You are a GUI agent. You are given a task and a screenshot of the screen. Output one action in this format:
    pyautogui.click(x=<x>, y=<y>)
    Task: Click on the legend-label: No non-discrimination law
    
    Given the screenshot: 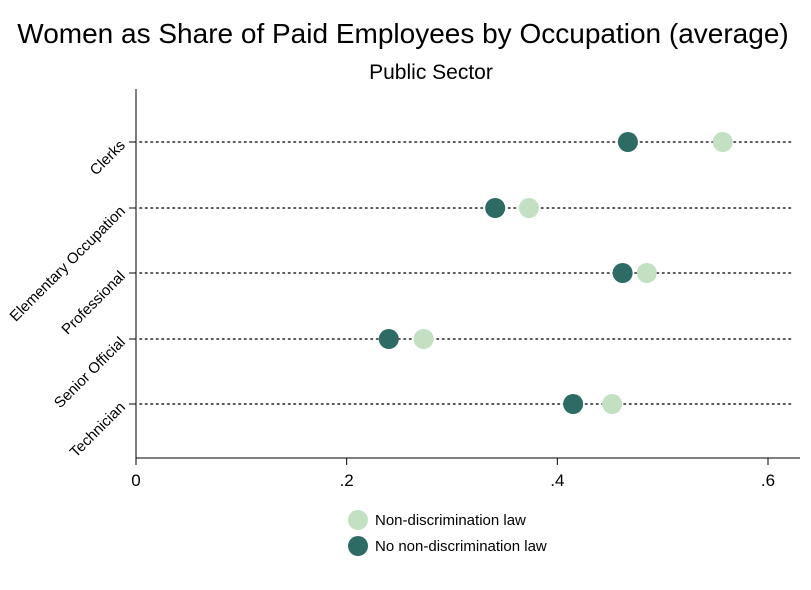 What is the action you would take?
    pyautogui.click(x=461, y=546)
    